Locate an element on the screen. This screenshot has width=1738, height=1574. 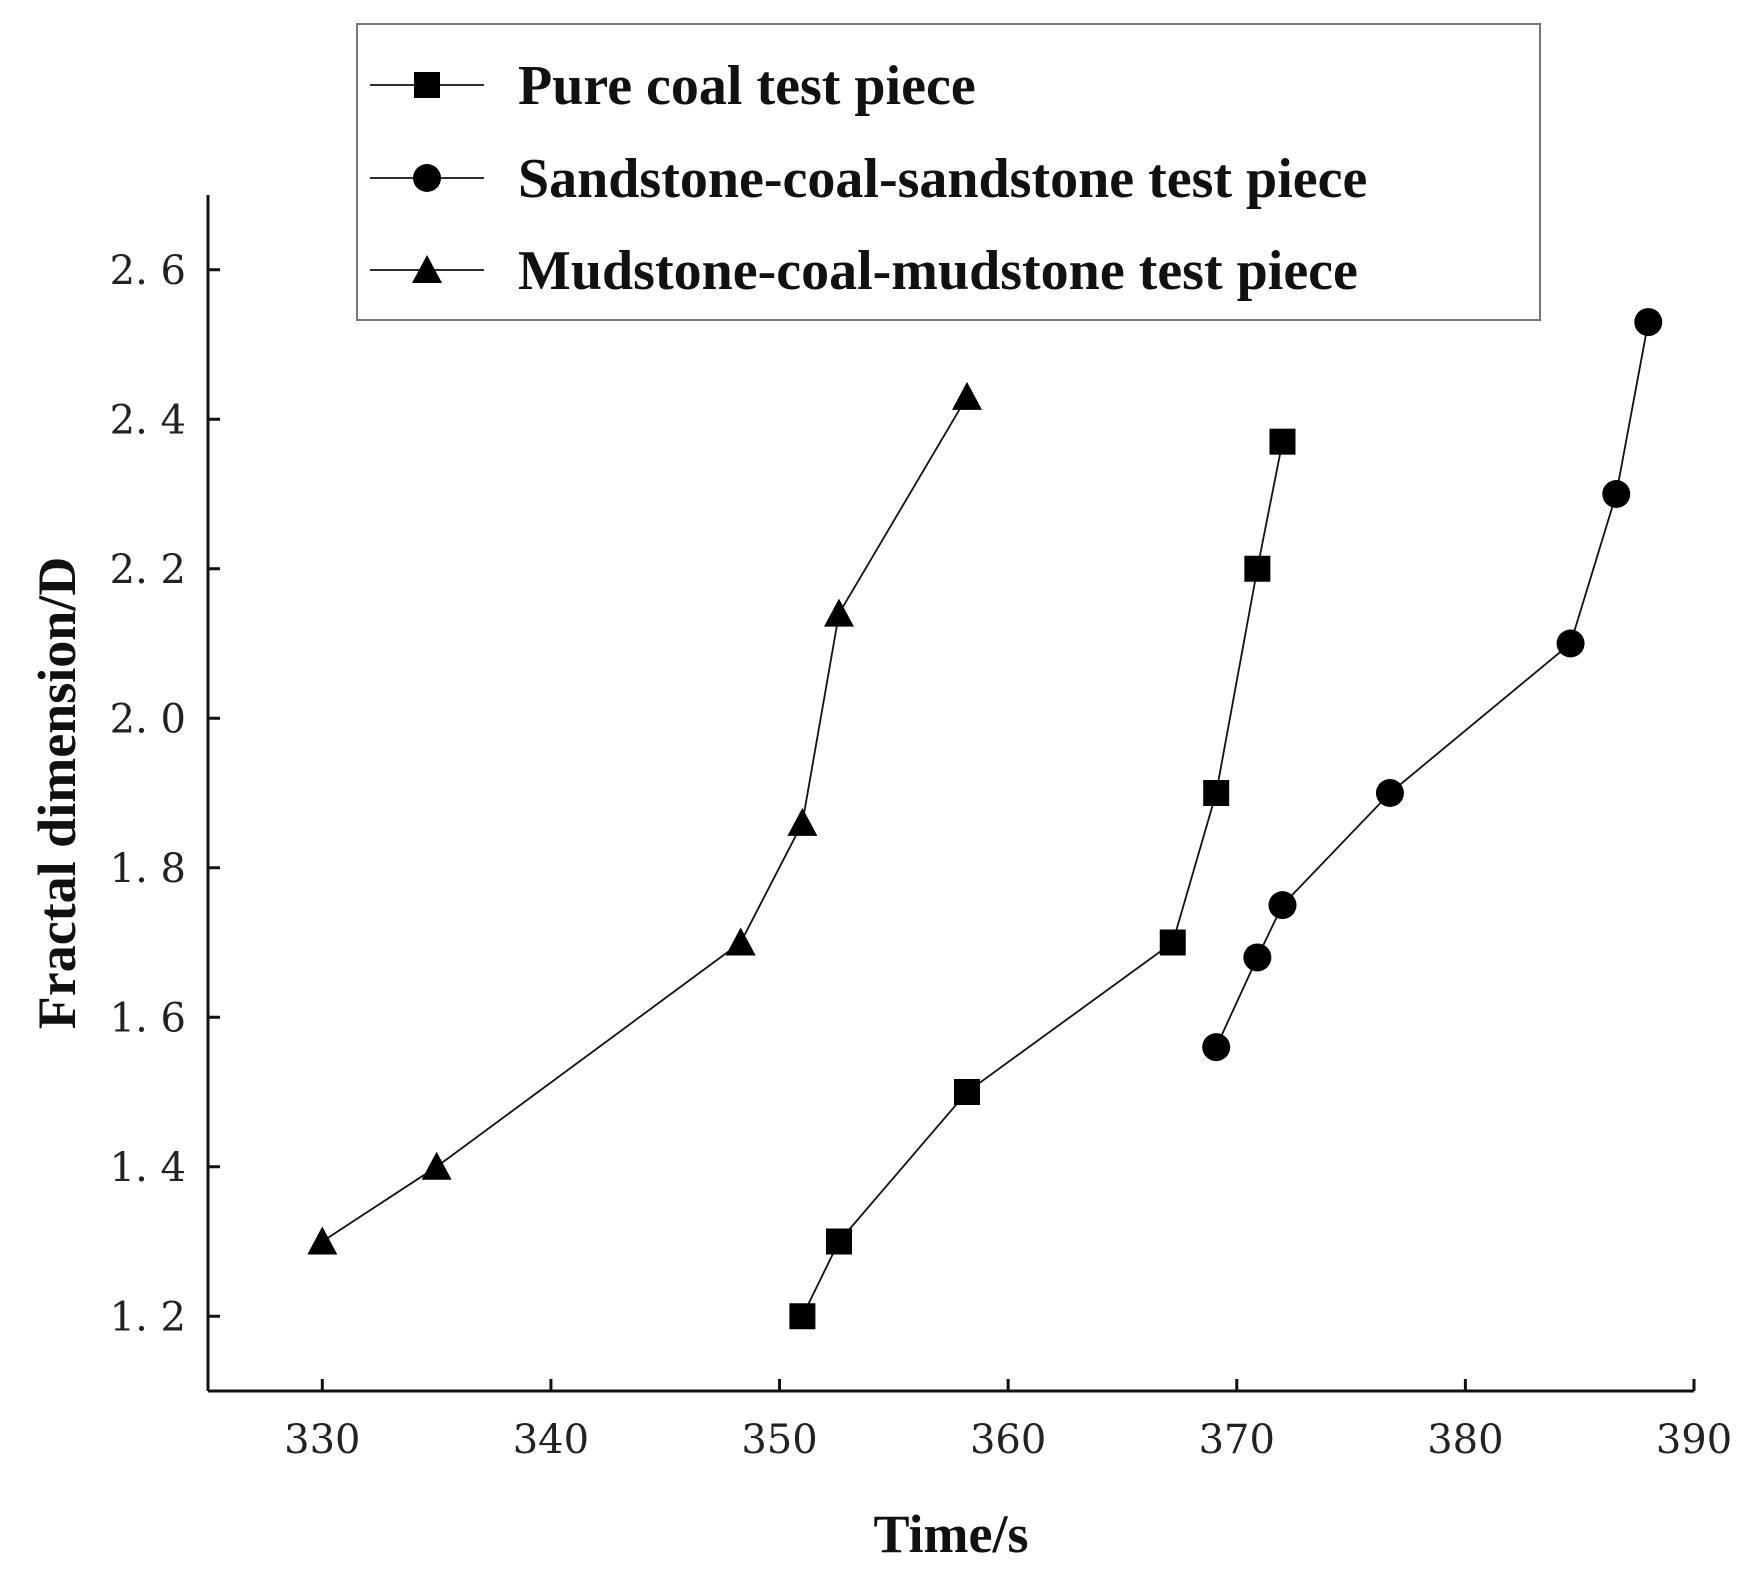
x-tick-label: 330 is located at coordinates (322, 1440).